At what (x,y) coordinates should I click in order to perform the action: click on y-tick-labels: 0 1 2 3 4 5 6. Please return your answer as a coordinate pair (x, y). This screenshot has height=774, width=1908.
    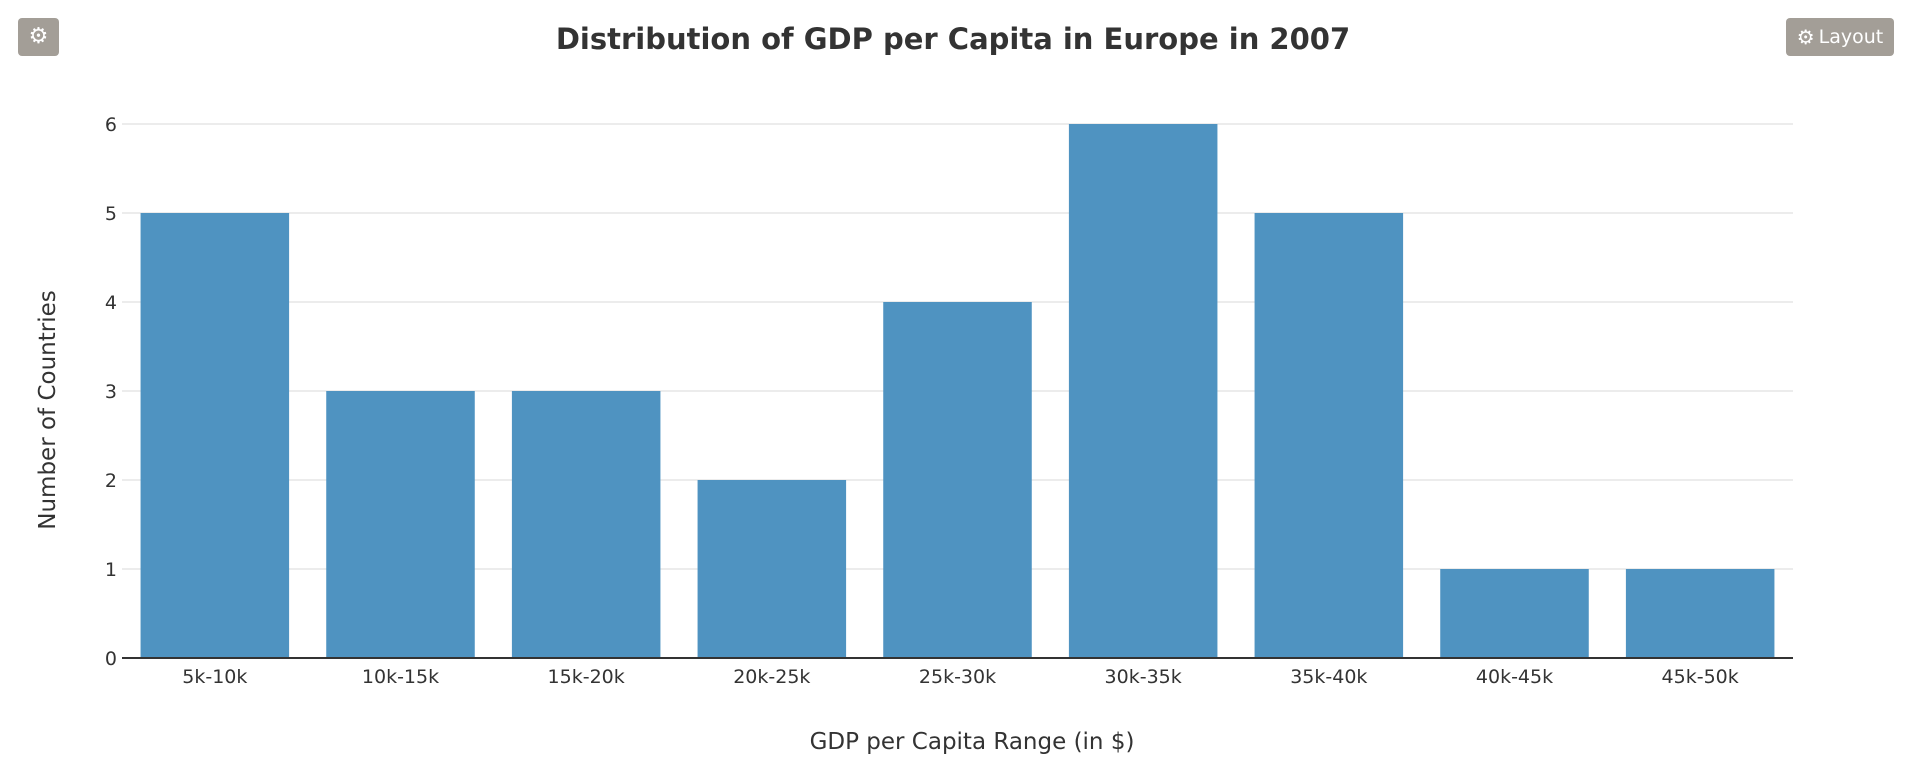
    Looking at the image, I should click on (111, 392).